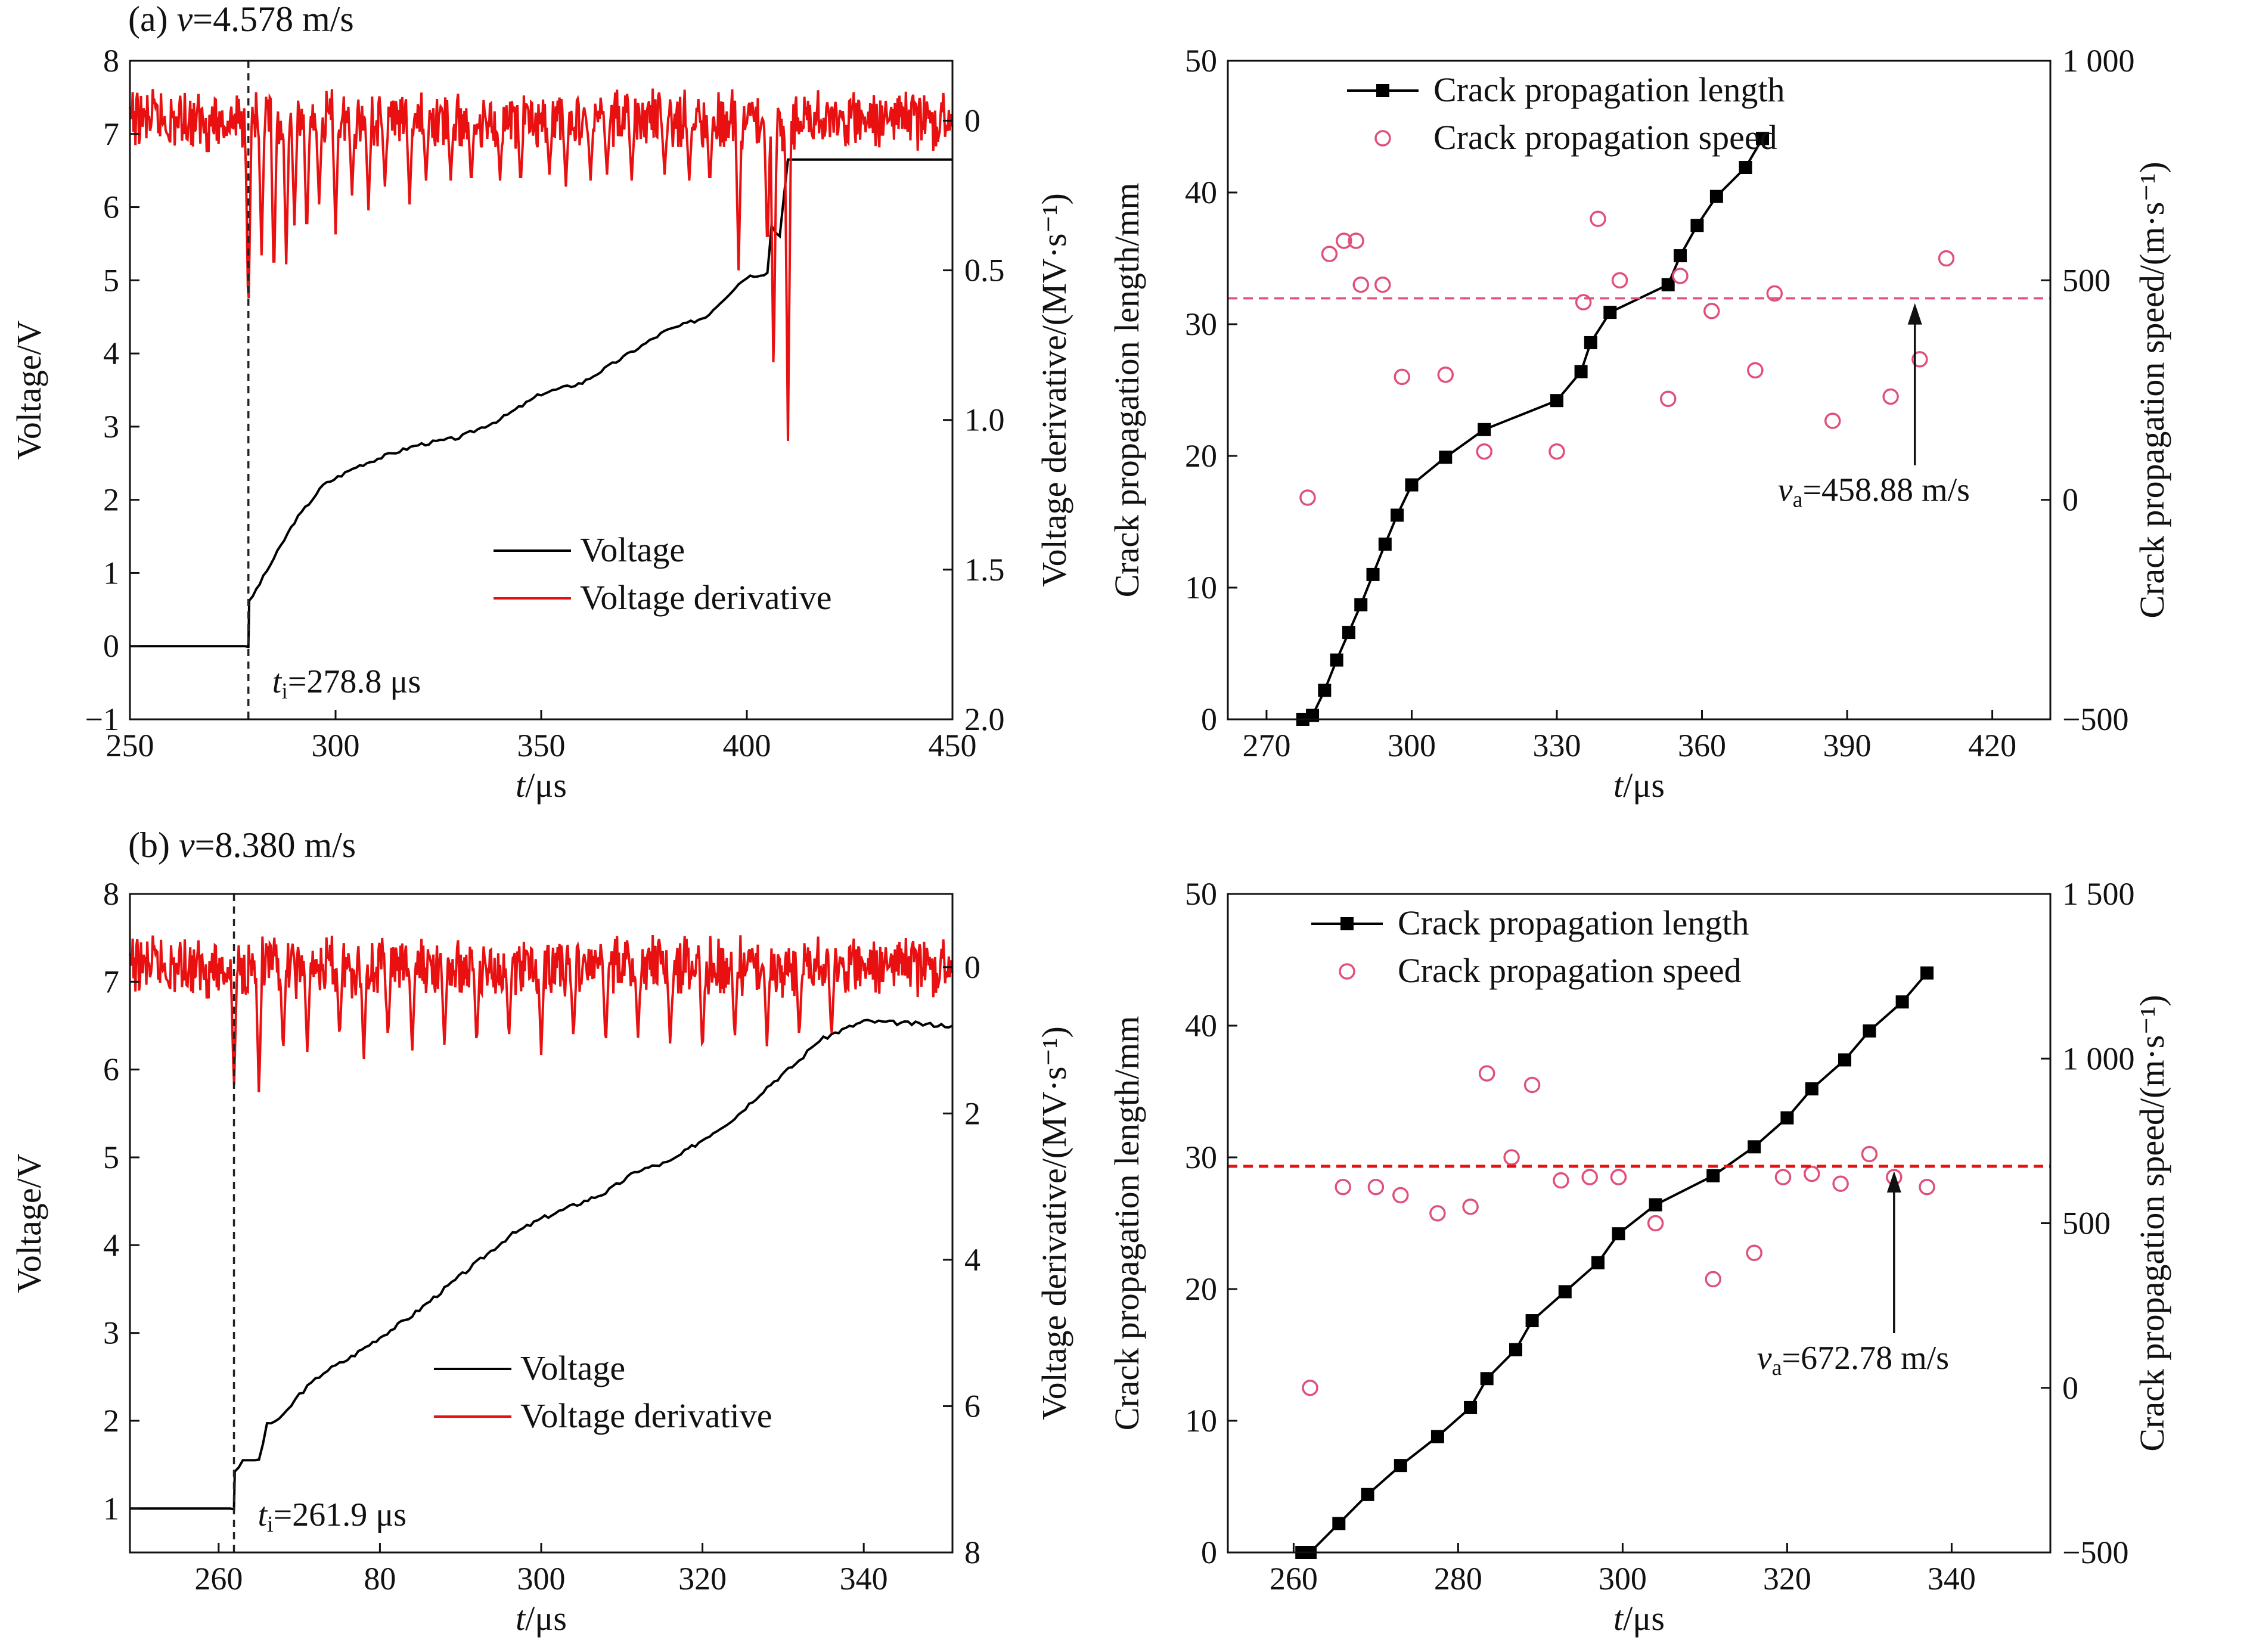 The image size is (2253, 1652). I want to click on ti-annotation-rest: =261.9 μs, so click(340, 1514).